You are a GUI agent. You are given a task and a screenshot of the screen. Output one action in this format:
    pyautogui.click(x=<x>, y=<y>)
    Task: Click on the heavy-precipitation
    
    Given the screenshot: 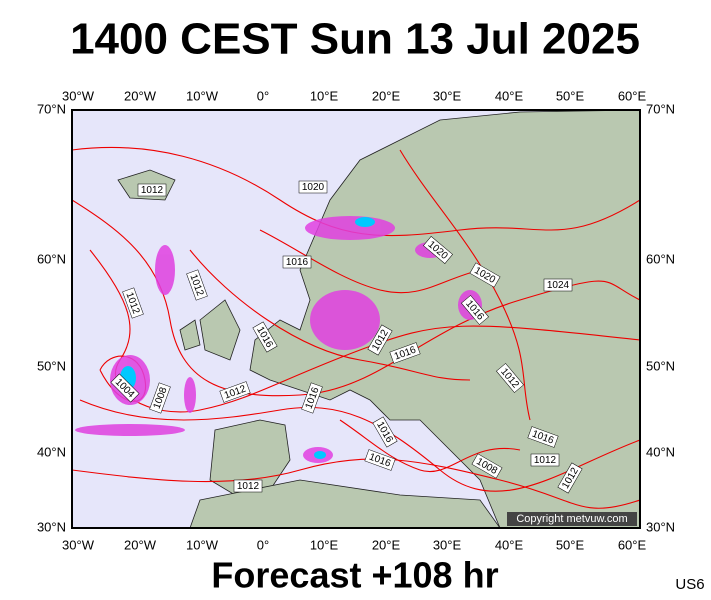 What is the action you would take?
    pyautogui.click(x=247, y=338)
    